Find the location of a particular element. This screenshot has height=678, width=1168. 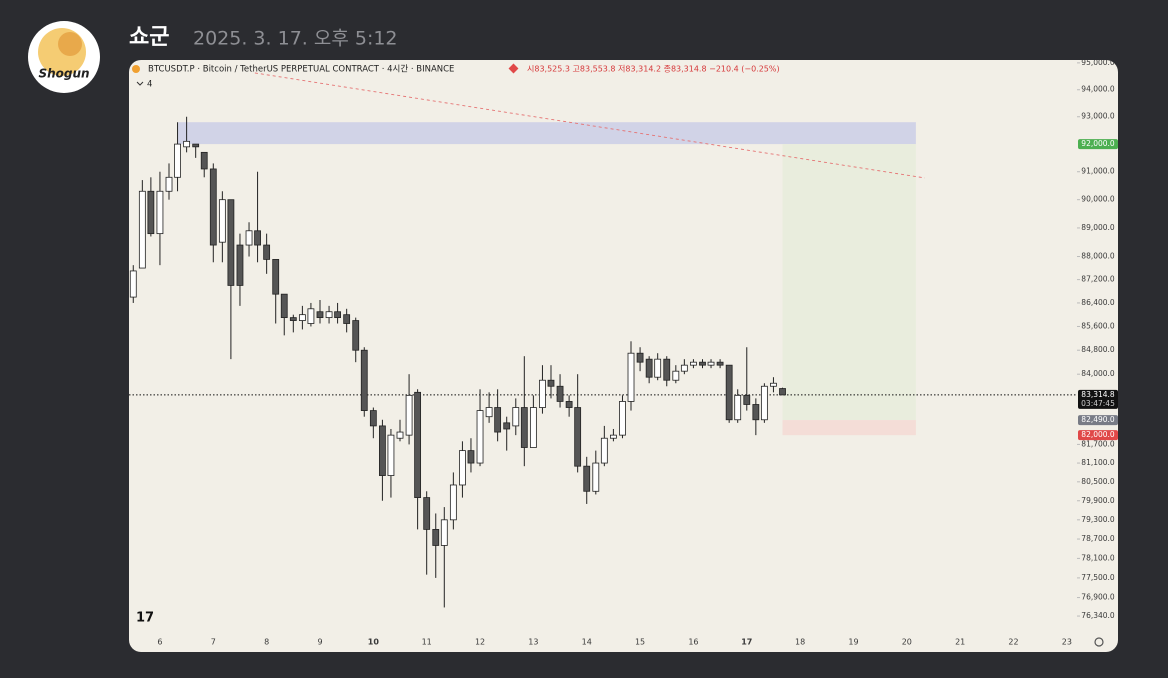

y-tick-label: 89,000.0 is located at coordinates (1098, 227).